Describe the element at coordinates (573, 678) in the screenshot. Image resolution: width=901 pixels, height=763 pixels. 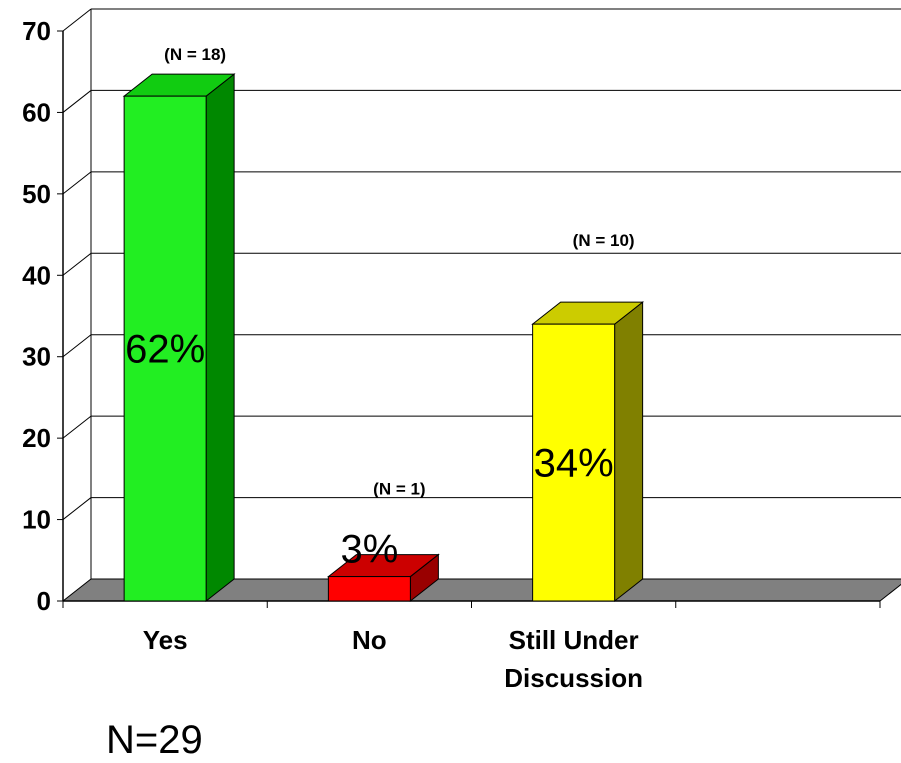
I see `x-category-label: Discussion` at that location.